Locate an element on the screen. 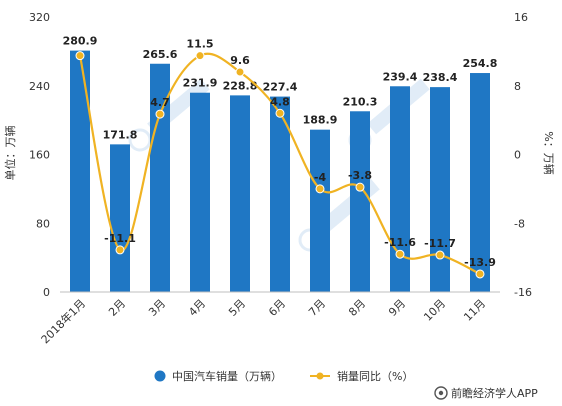 Image resolution: width=562 pixels, height=406 pixels. x-axis-ticks: 2018年1月 2月 3月 4月 5月 6月 7月 8月 9月 10月 11月 is located at coordinates (263, 321).